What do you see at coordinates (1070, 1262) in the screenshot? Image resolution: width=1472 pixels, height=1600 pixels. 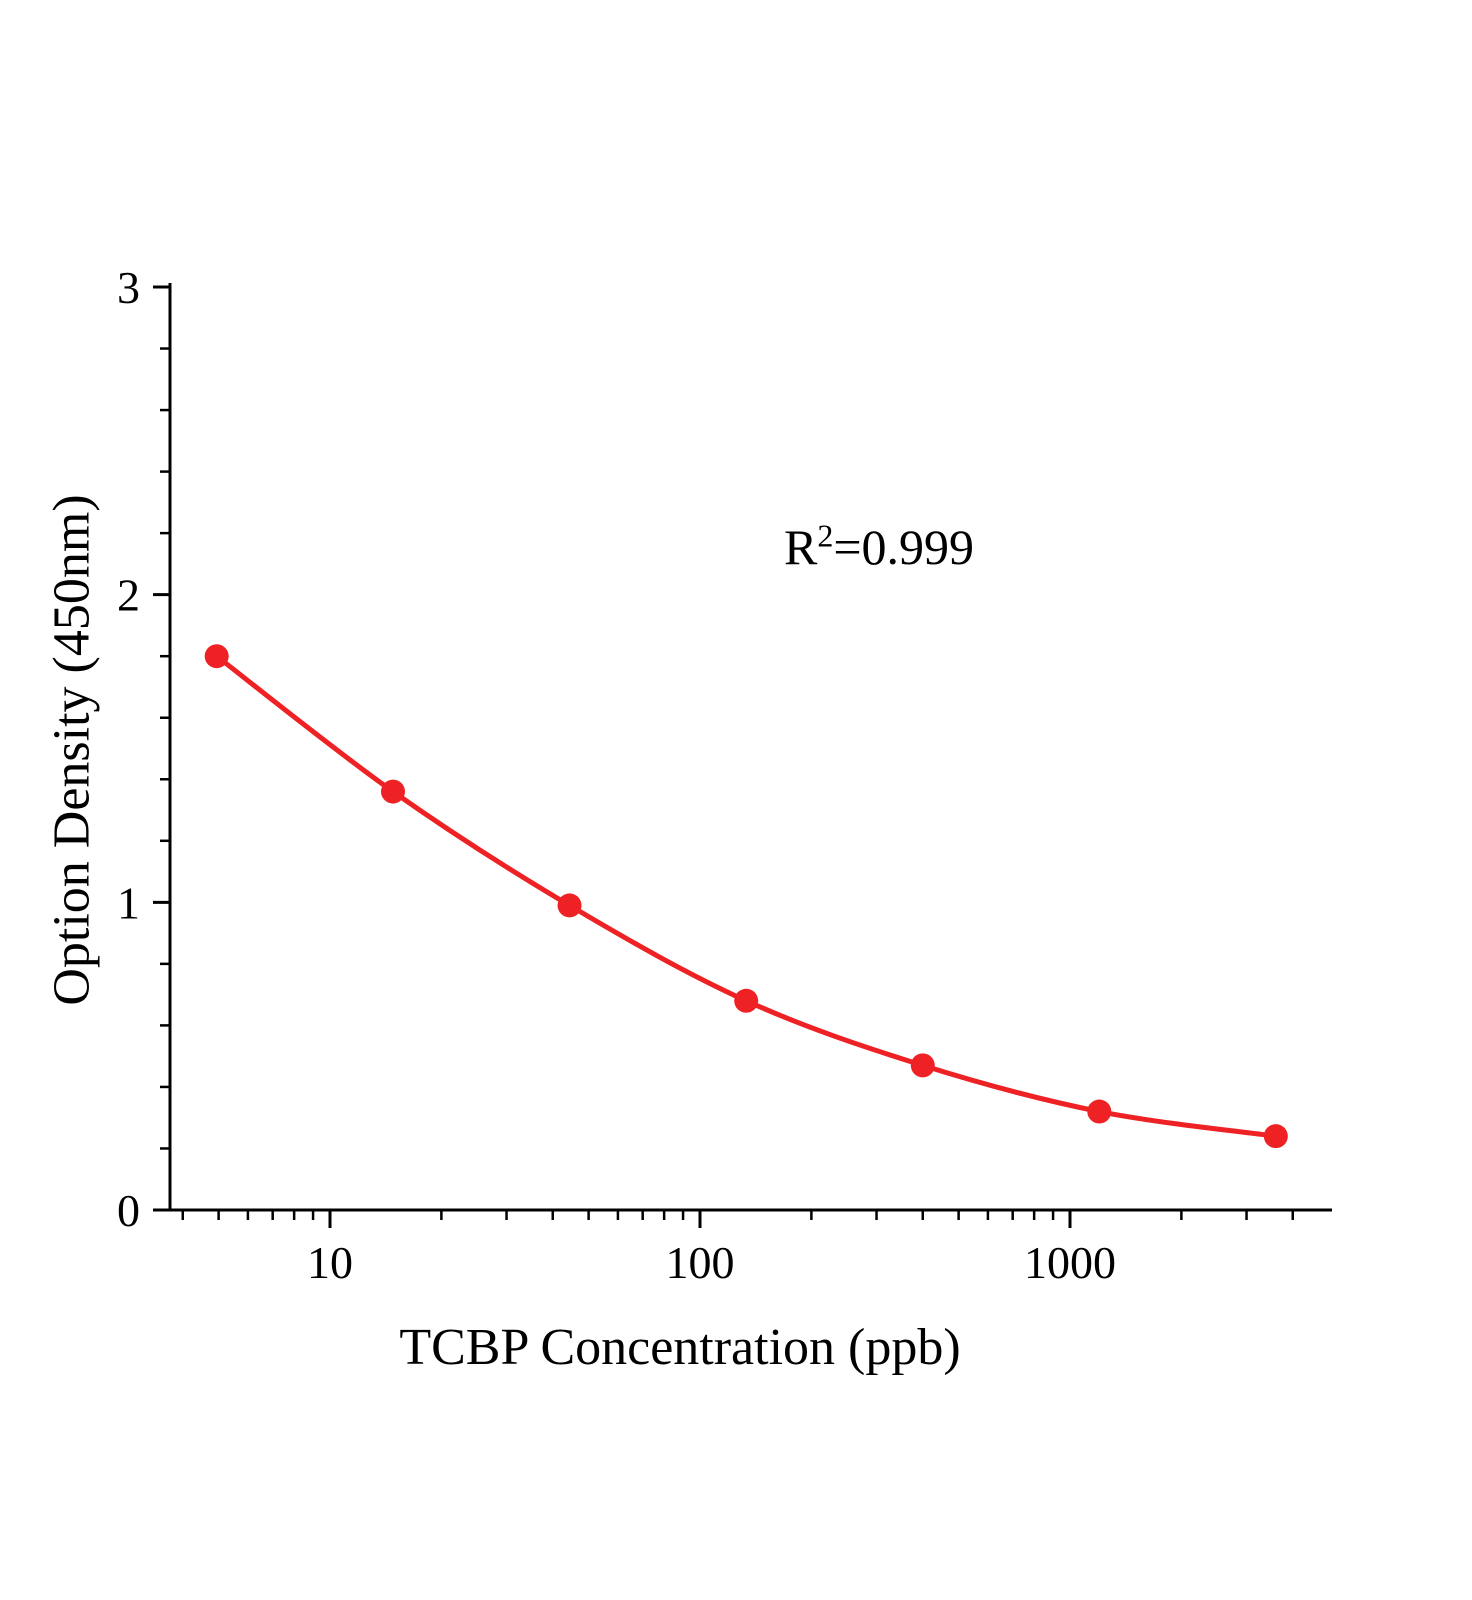 I see `x-tick-label: 1000` at bounding box center [1070, 1262].